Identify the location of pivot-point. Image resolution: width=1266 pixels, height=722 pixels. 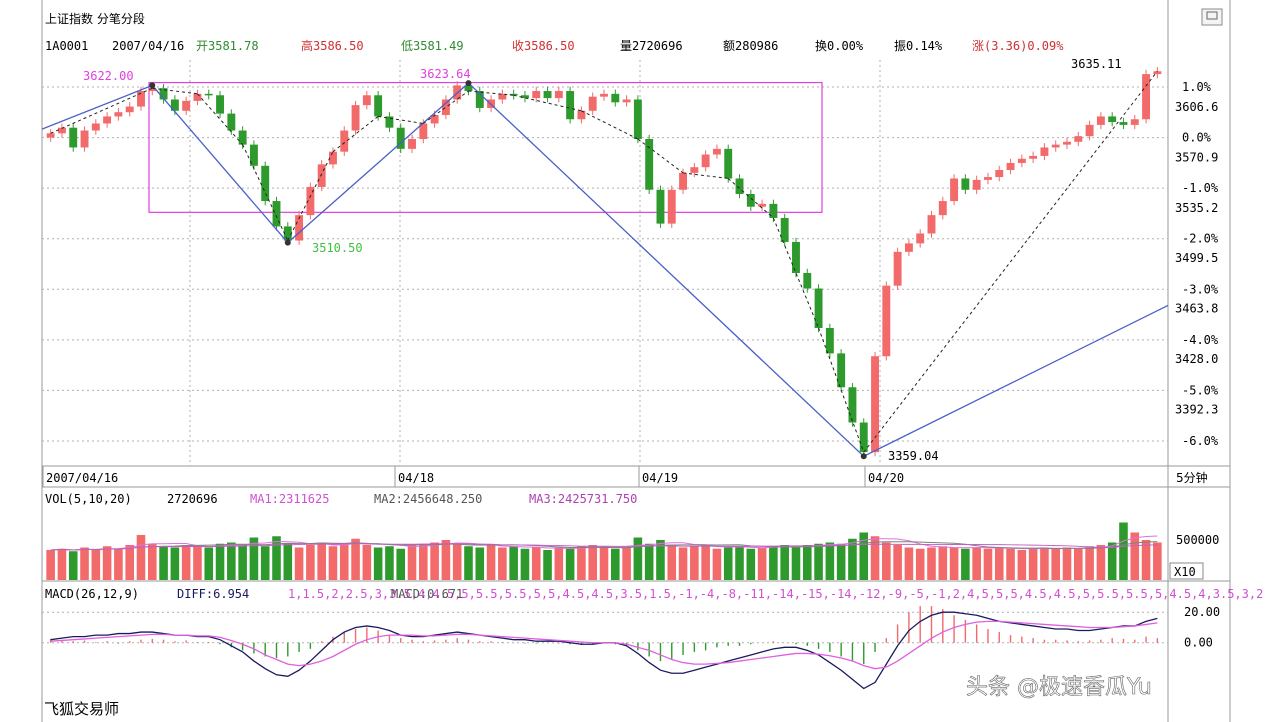
(468, 83).